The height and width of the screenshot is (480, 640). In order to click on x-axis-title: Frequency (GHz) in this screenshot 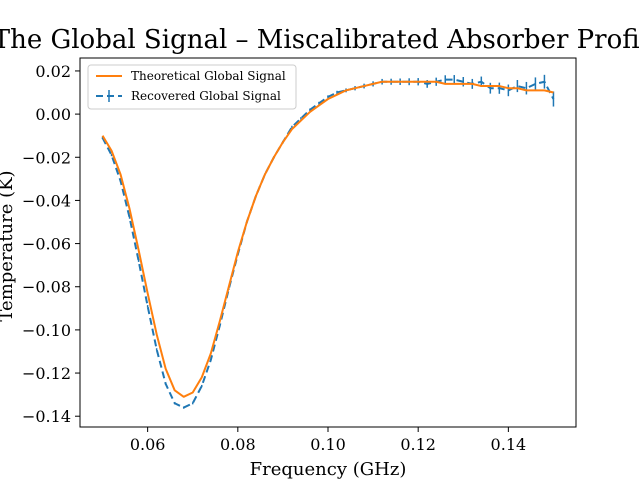, I will do `click(328, 469)`.